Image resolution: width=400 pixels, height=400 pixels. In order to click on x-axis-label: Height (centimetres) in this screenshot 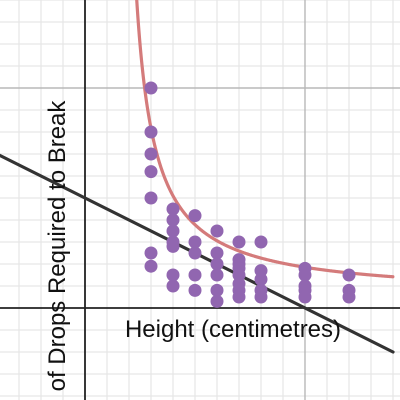, I will do `click(233, 329)`.